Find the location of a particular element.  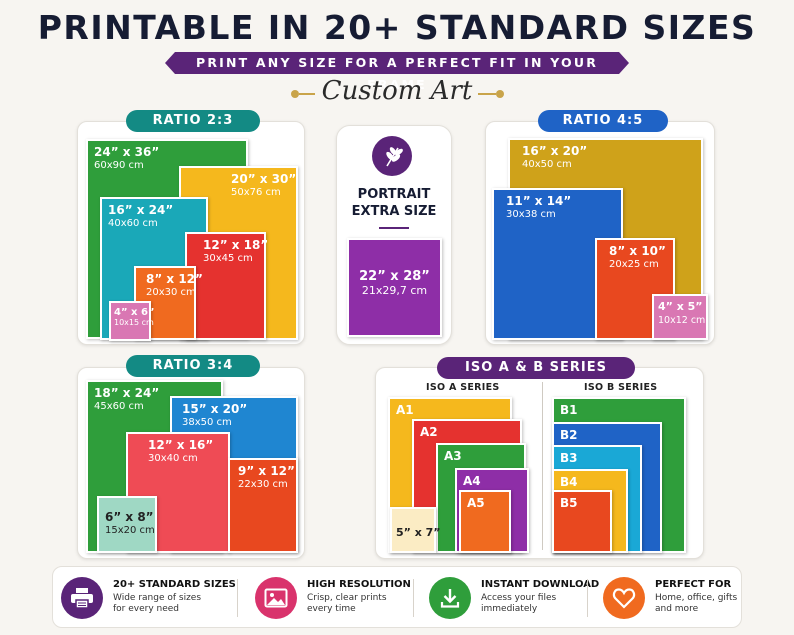

feature-title: INSTANT DOWNLOAD is located at coordinates (540, 584).